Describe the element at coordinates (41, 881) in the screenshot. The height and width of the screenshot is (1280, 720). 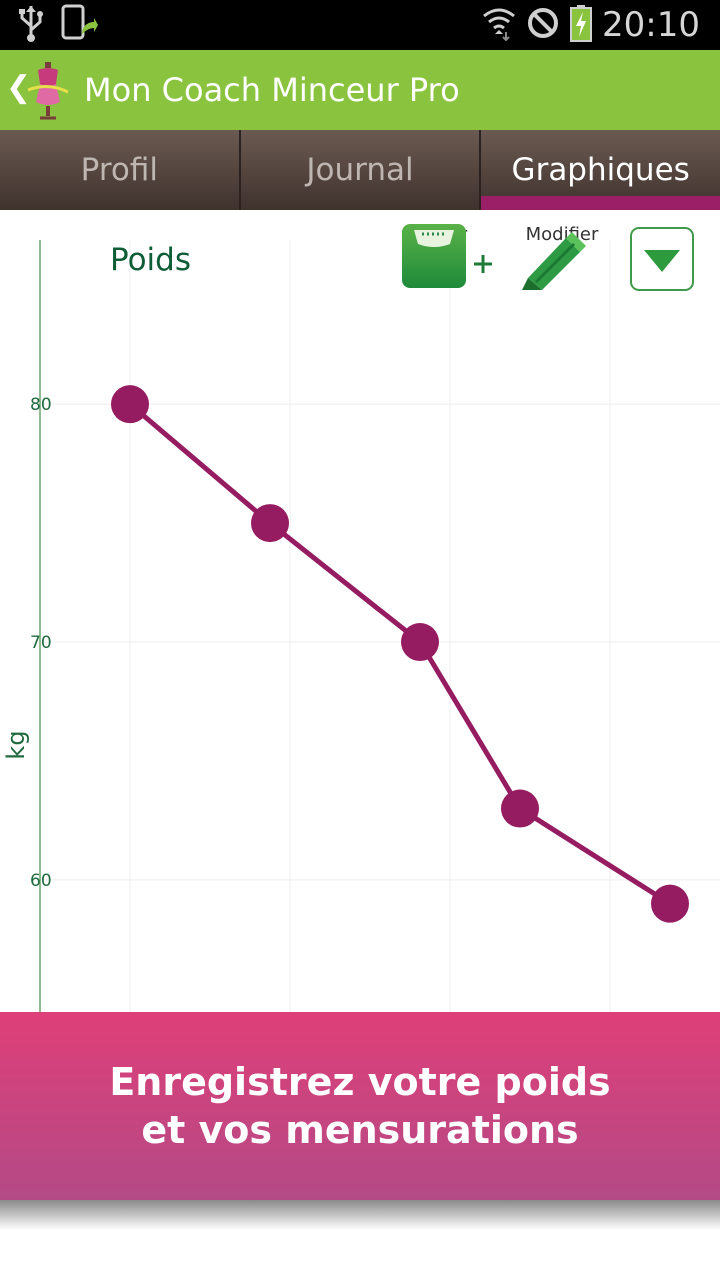
I see `y-tick-label: 60` at that location.